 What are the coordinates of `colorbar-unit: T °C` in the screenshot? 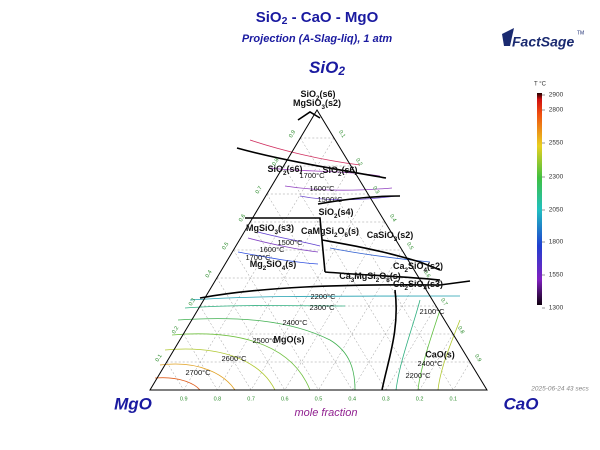 It's located at (540, 85).